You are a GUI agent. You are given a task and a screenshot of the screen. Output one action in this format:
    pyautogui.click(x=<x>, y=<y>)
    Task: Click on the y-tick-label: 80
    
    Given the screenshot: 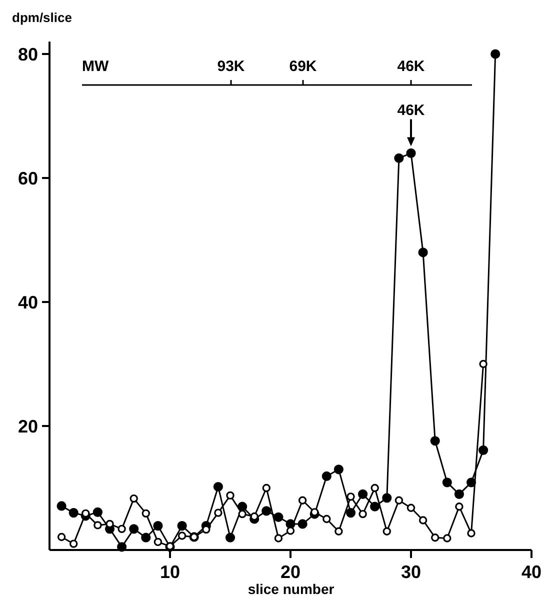 What is the action you would take?
    pyautogui.click(x=28, y=54)
    